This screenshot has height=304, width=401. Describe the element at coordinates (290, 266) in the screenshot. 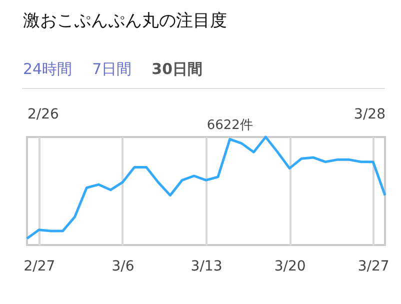

I see `x-tick-label: 3/20` at that location.